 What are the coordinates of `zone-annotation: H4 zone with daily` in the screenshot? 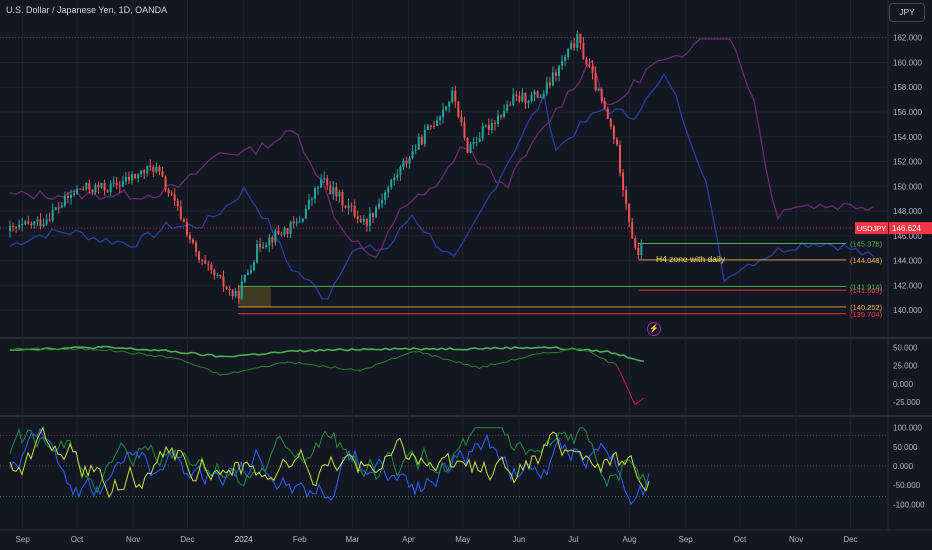 It's located at (691, 259).